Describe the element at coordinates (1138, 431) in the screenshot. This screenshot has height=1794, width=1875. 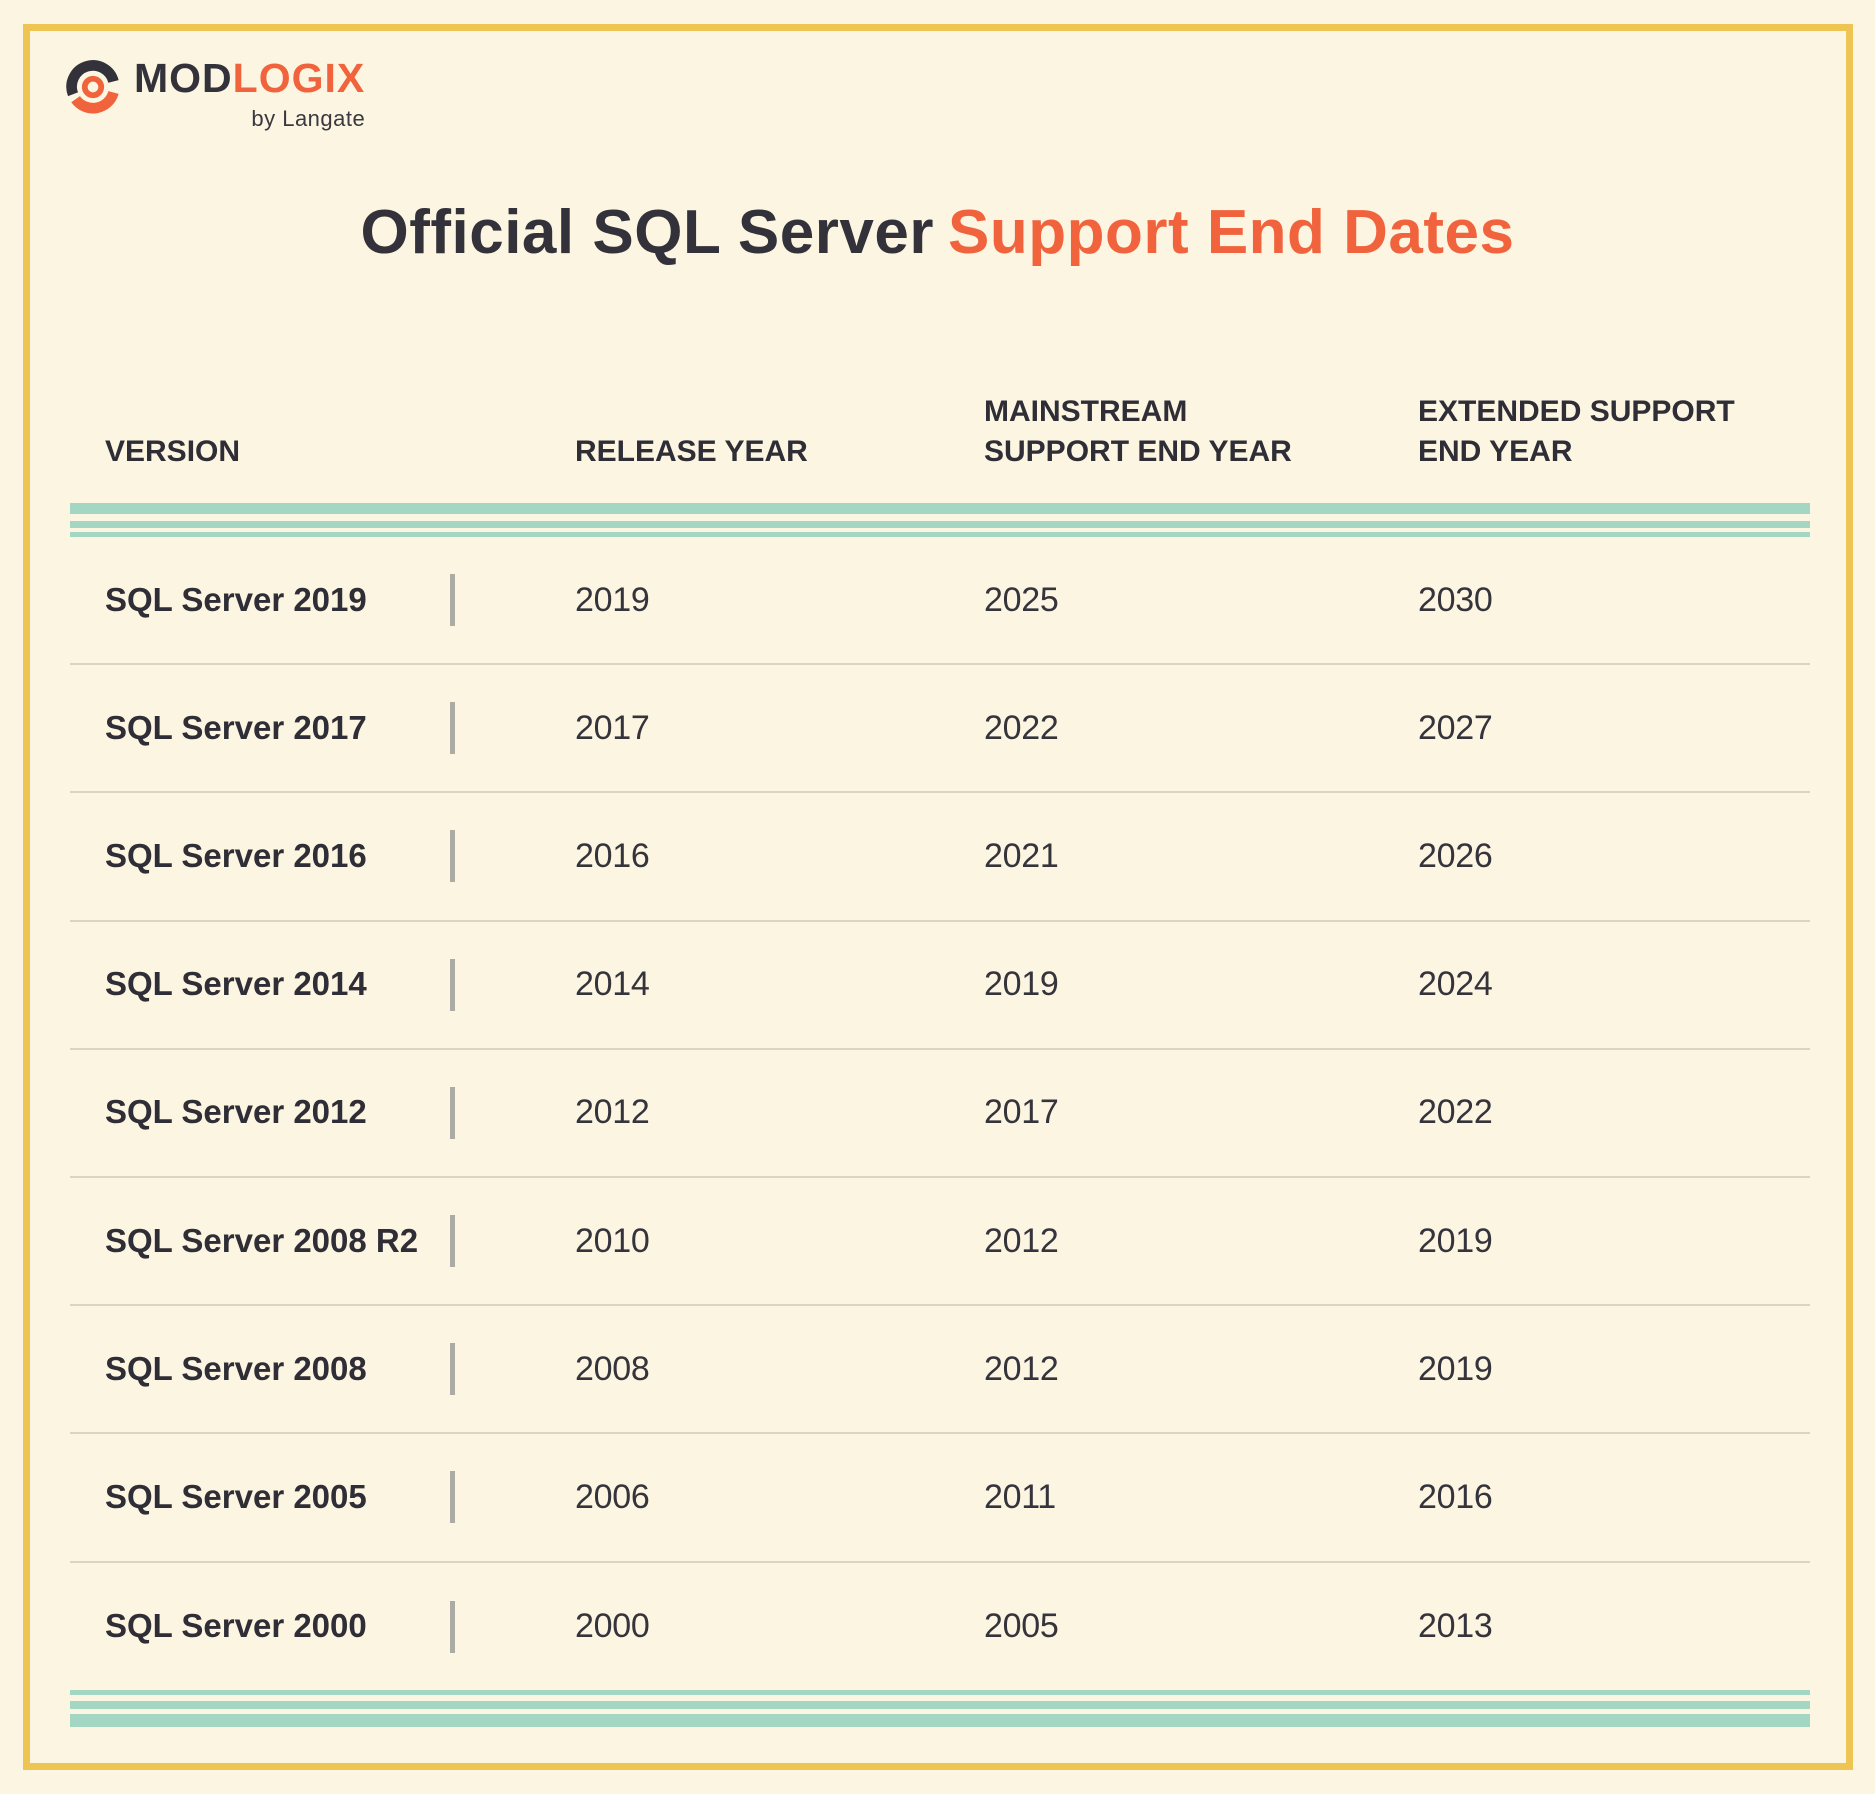
I see `column-header-mainstream-support: MAINSTREAM SUPPORT END YEAR` at that location.